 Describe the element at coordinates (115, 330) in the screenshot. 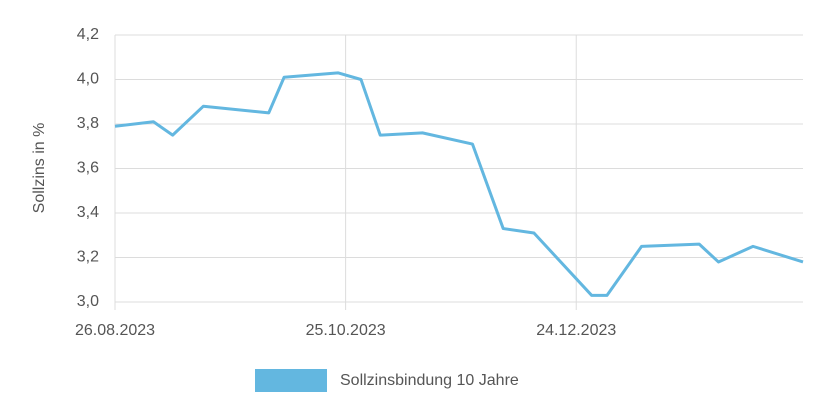

I see `x-tick-label: 26.08.2023` at that location.